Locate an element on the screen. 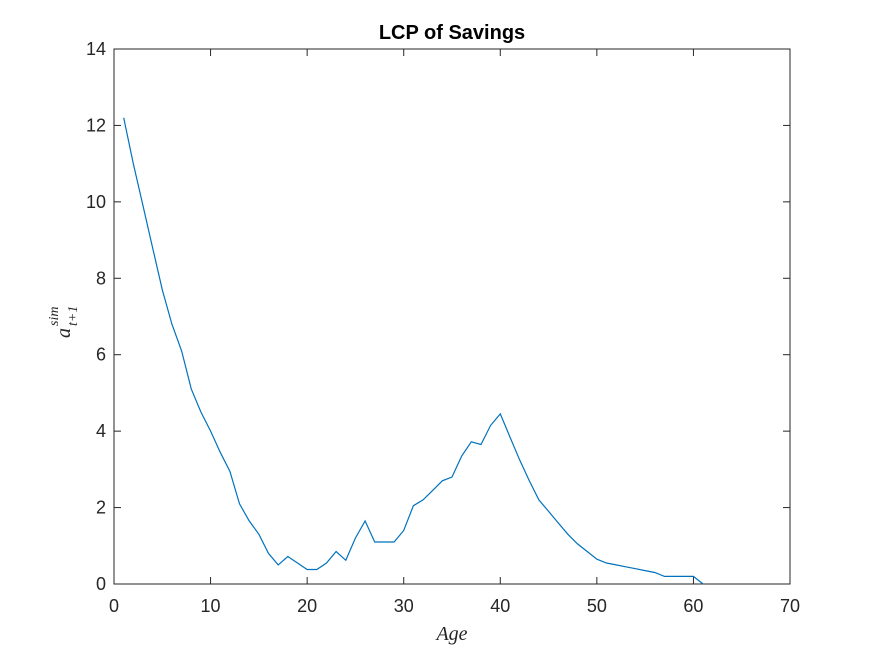 This screenshot has width=875, height=656. y-axis-label-sup: sim is located at coordinates (54, 316).